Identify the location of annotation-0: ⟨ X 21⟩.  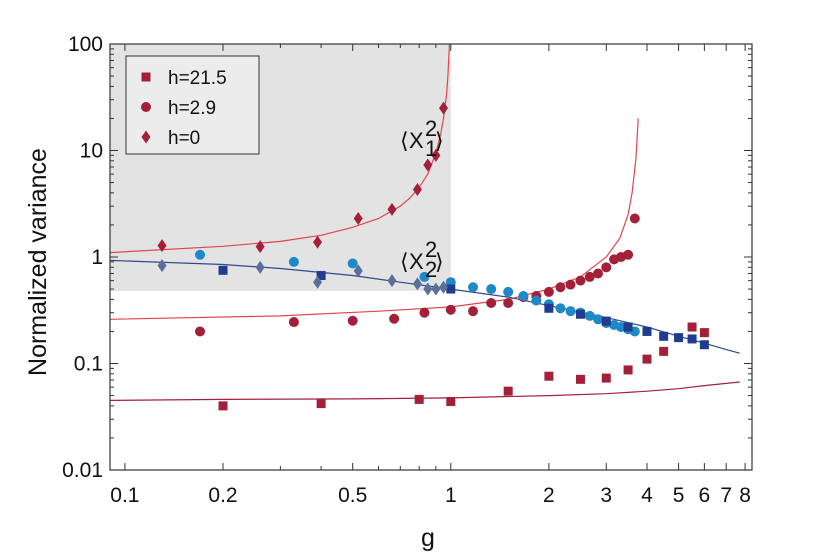
(422, 138).